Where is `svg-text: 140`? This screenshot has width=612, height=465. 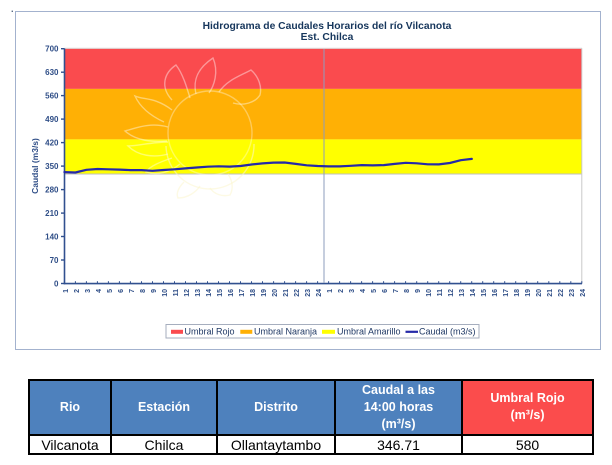
svg-text: 140 is located at coordinates (52, 236).